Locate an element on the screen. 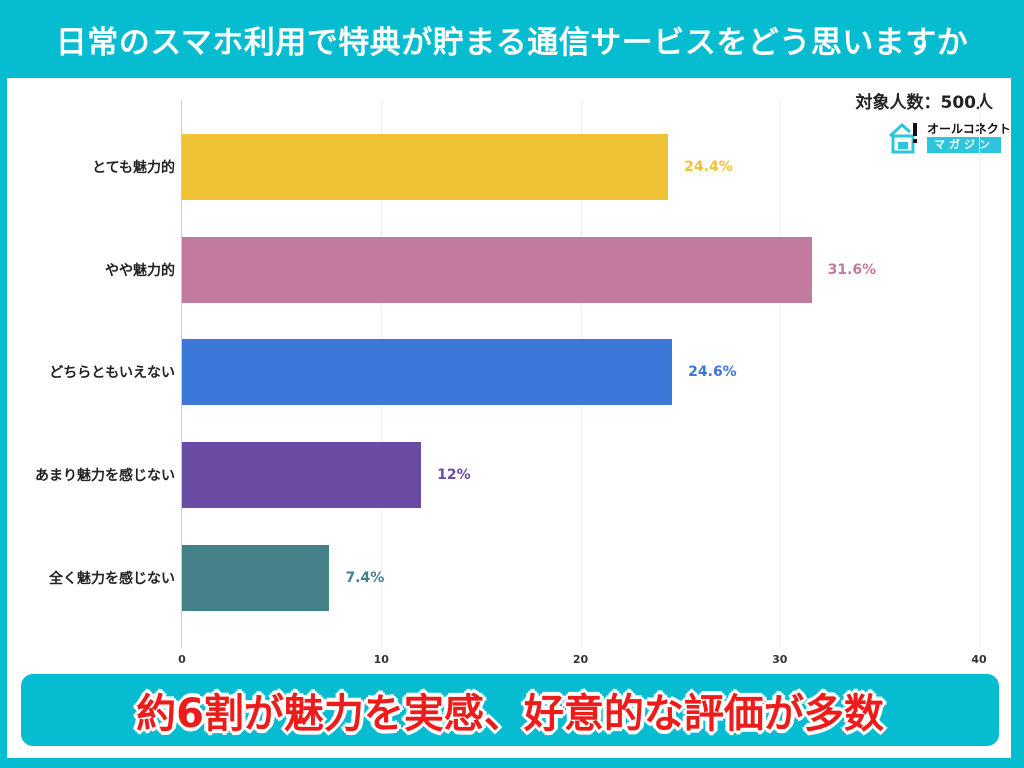  respondent-count: 対象人数：500人 is located at coordinates (924, 103).